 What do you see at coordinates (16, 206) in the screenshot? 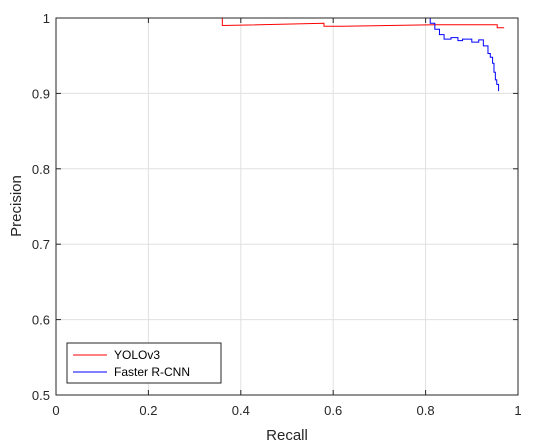
I see `y-axis-label: Precision` at bounding box center [16, 206].